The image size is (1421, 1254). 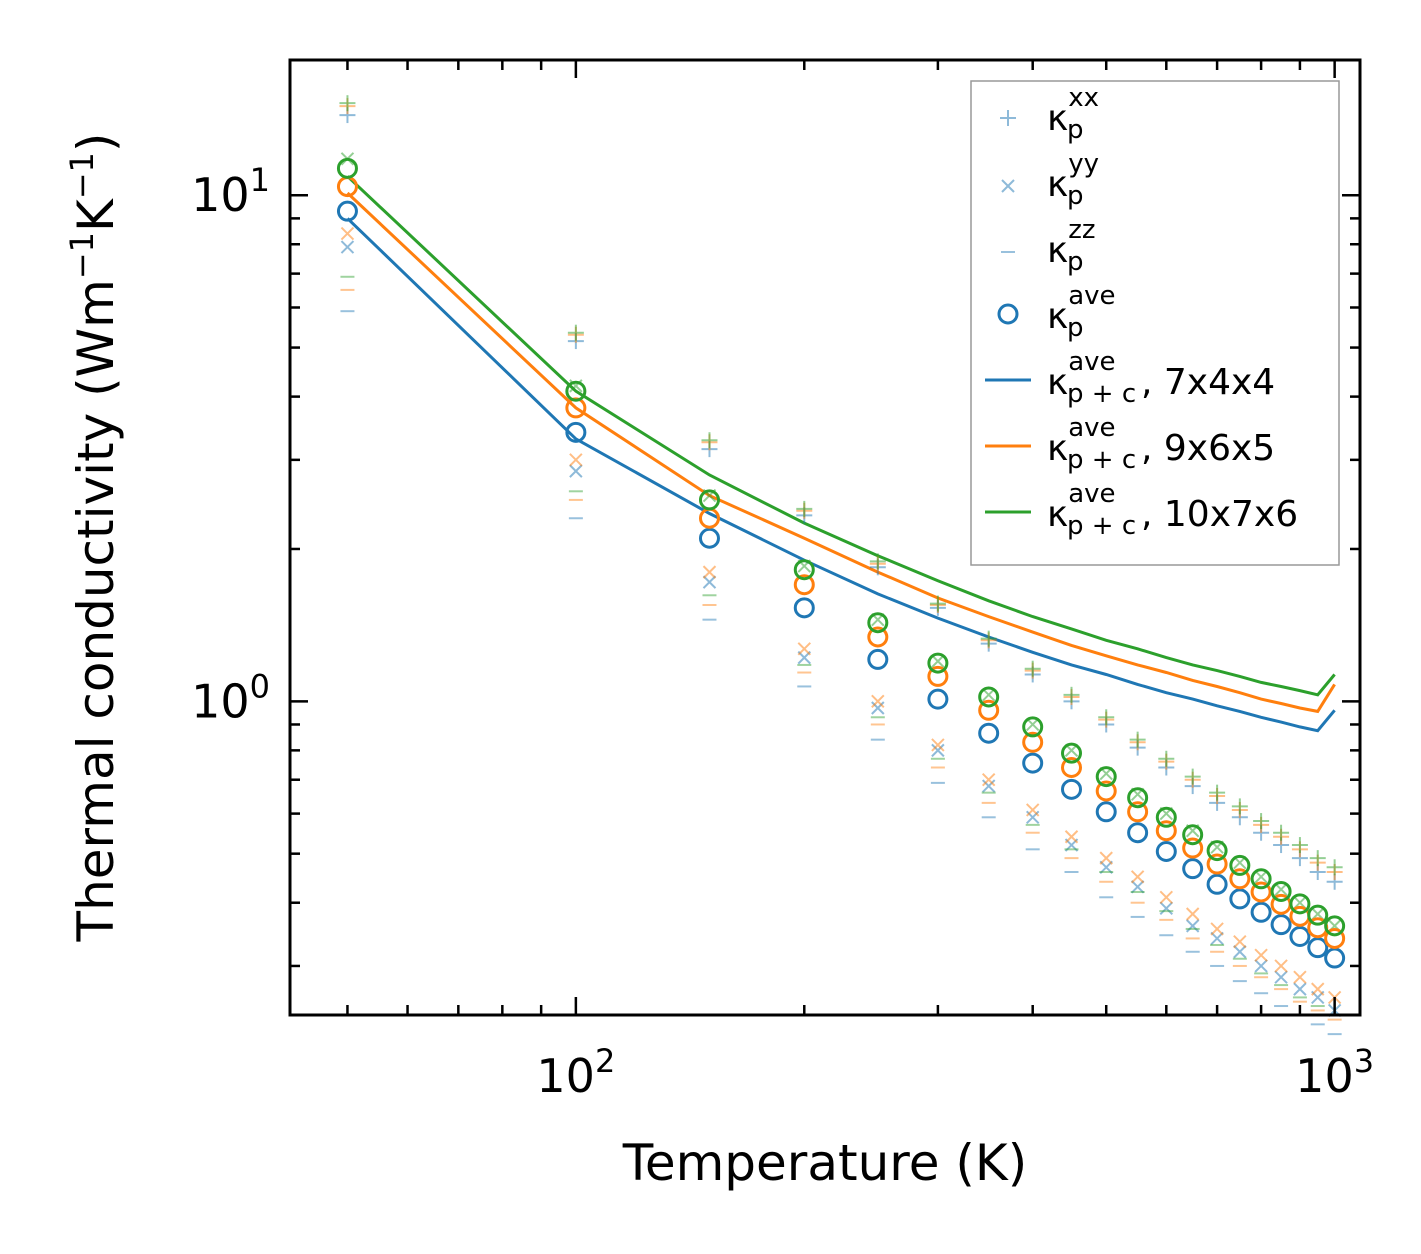 What do you see at coordinates (1192, 926) in the screenshot?
I see `point-kyy-7x4x4-650-b` at bounding box center [1192, 926].